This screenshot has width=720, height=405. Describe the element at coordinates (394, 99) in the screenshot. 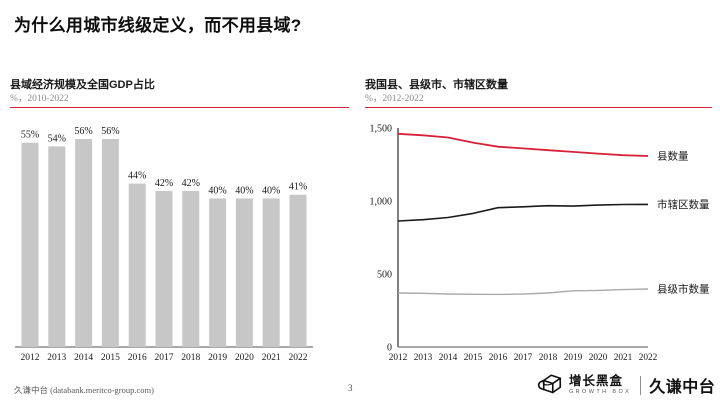

I see `line-chart-subtitle: %，2012-2022` at that location.